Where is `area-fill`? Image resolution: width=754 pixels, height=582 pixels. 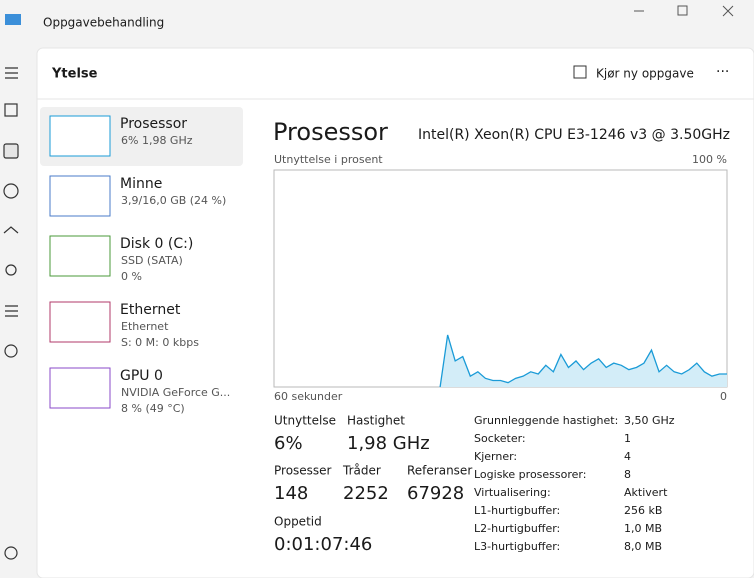
area-fill is located at coordinates (583, 360).